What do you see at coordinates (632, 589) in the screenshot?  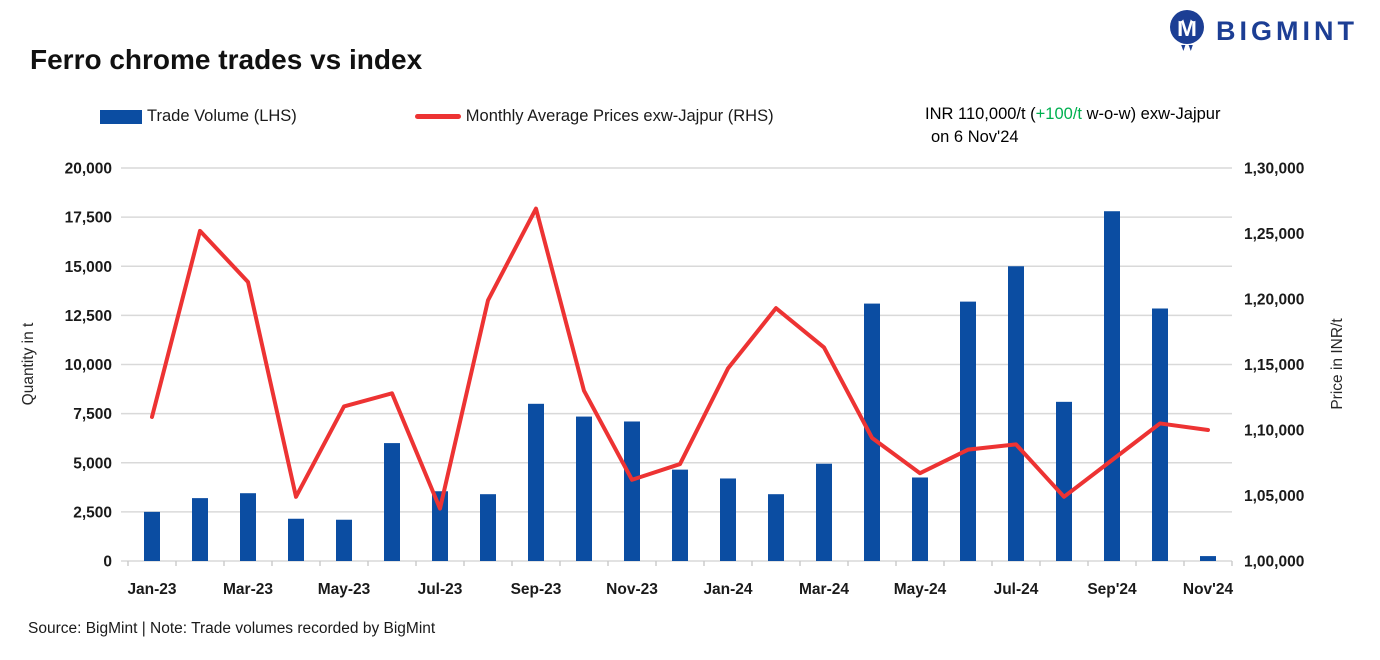 I see `x-axis-label: Nov-23` at bounding box center [632, 589].